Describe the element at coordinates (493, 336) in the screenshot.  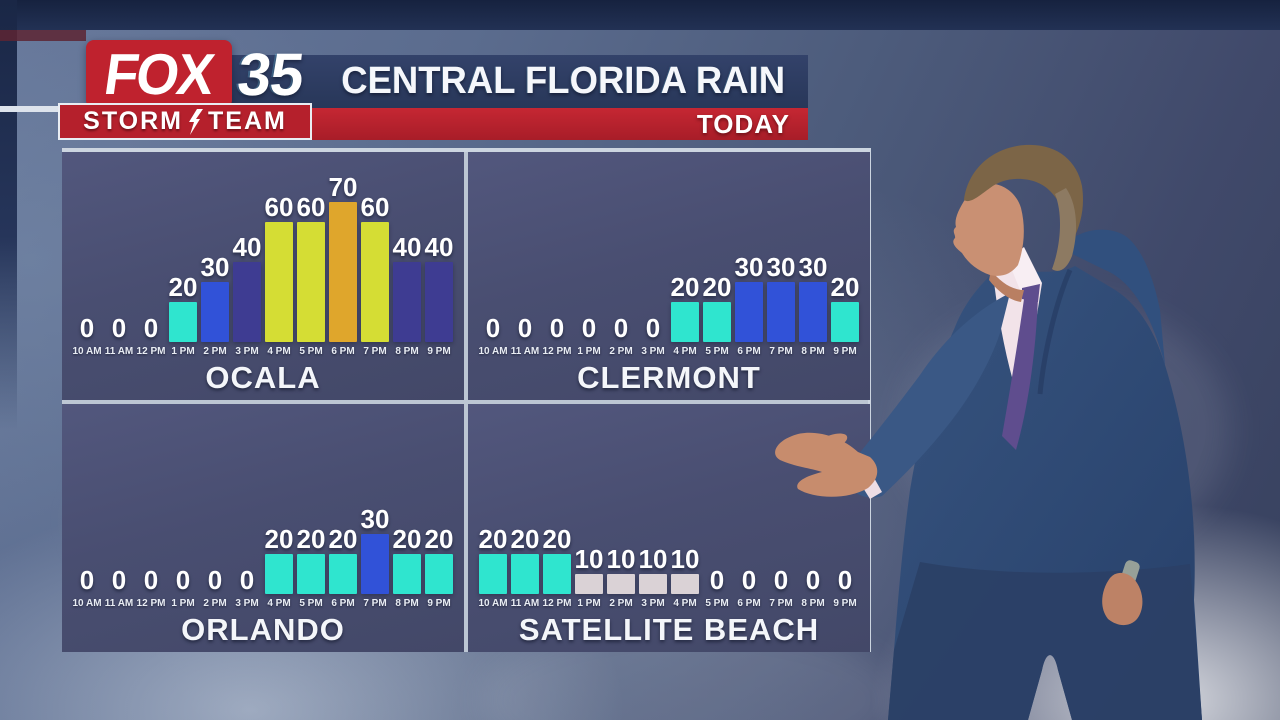
I see `hour-column: 0 10 AM` at that location.